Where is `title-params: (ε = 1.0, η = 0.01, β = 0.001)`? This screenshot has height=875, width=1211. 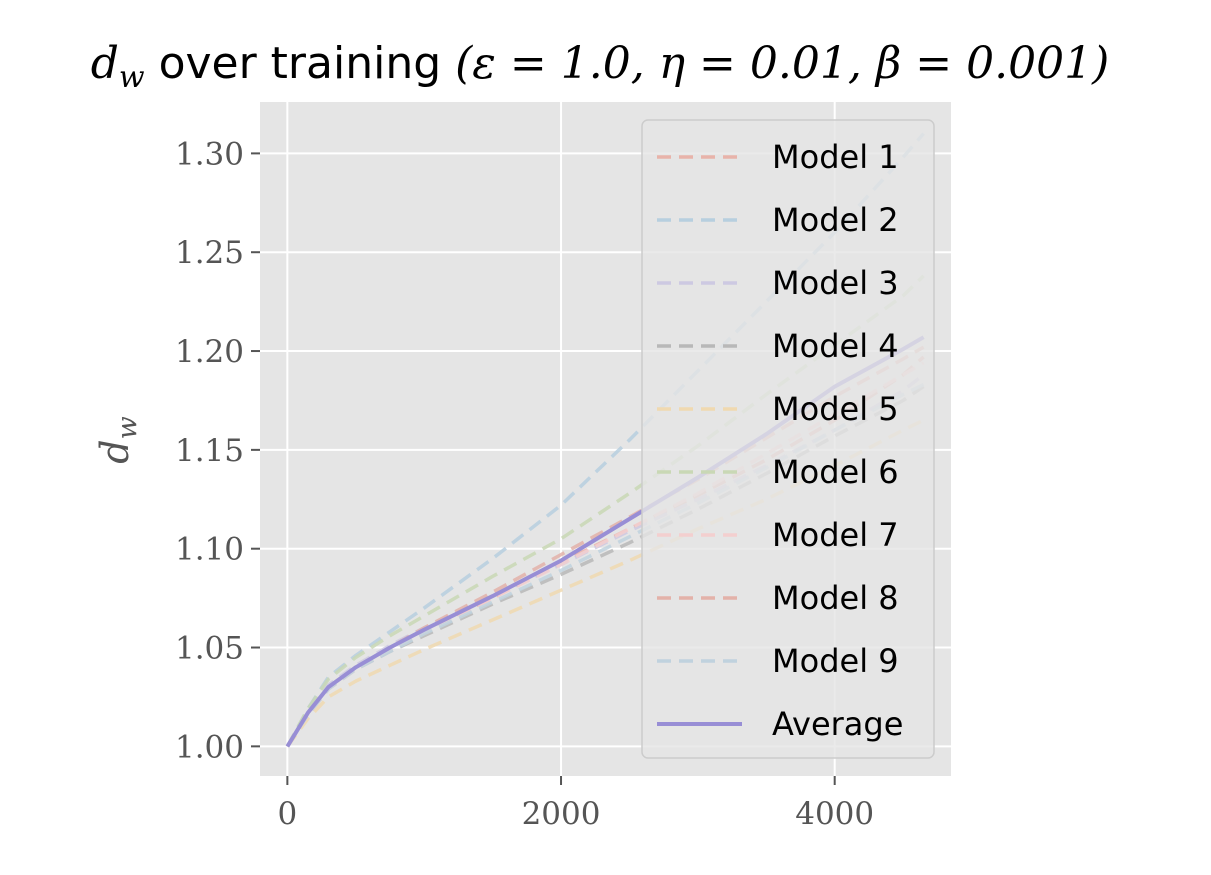
title-params: (ε = 1.0, η = 0.01, β = 0.001) is located at coordinates (782, 63).